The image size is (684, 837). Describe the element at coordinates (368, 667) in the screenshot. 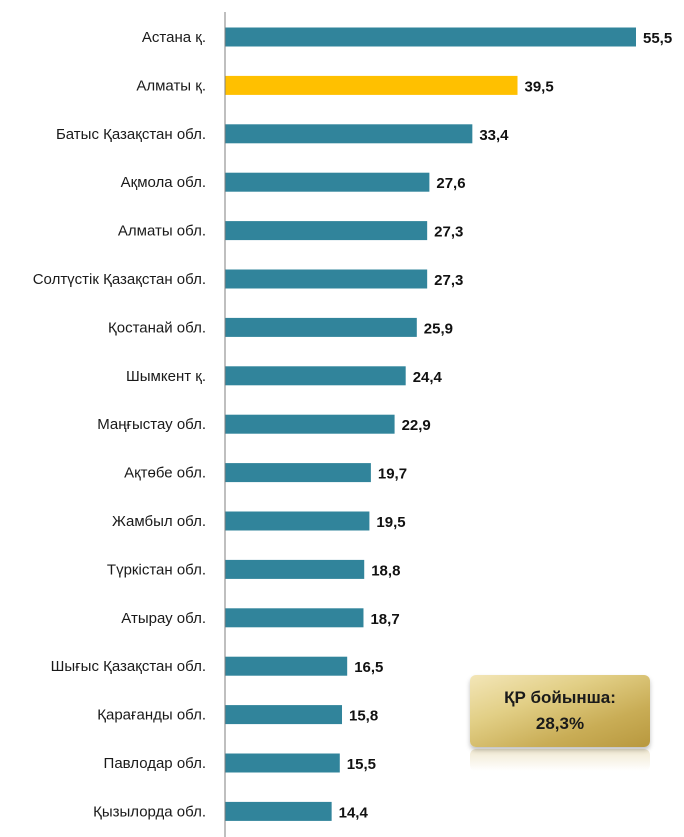

I see `value-label: 16,5` at that location.